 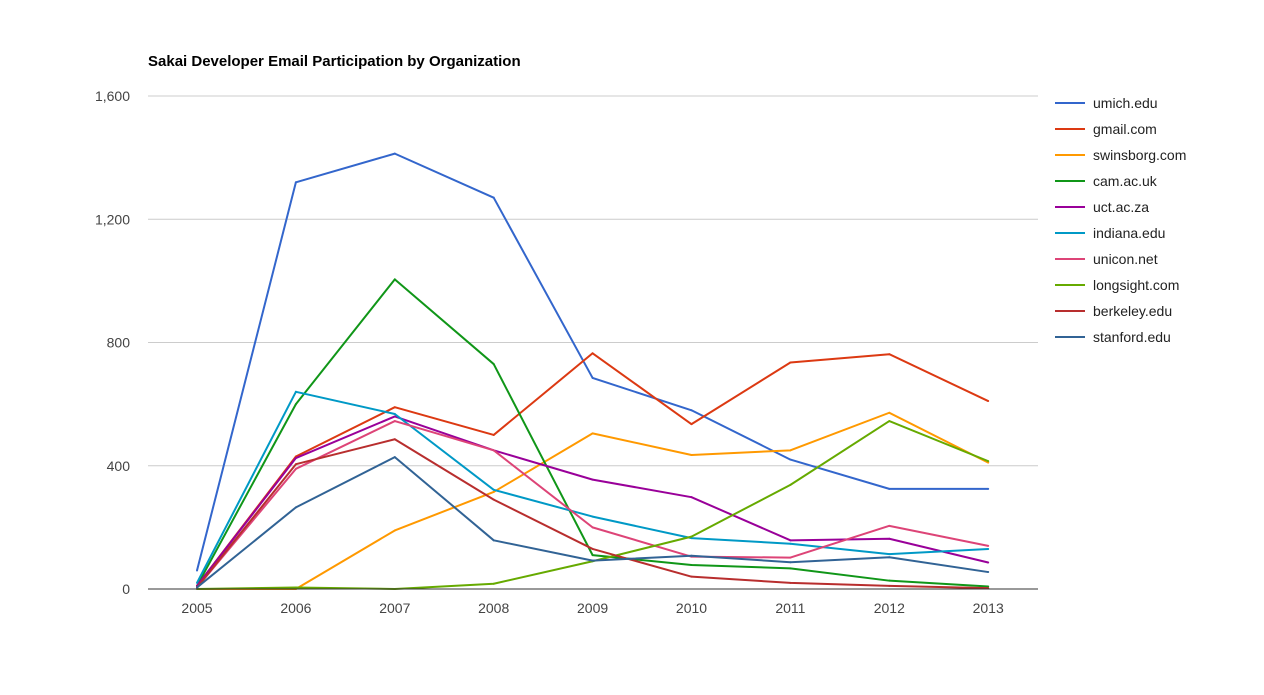 I want to click on legend-item: stanford.edu, so click(x=1113, y=337).